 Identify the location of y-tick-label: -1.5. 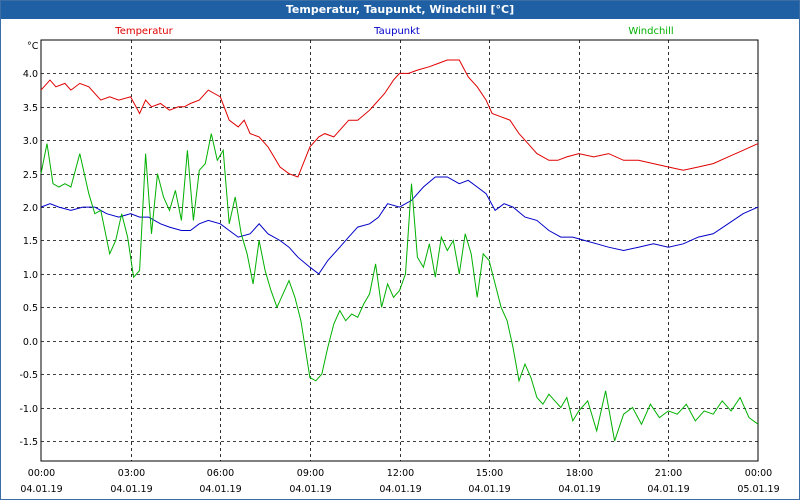
(28, 442).